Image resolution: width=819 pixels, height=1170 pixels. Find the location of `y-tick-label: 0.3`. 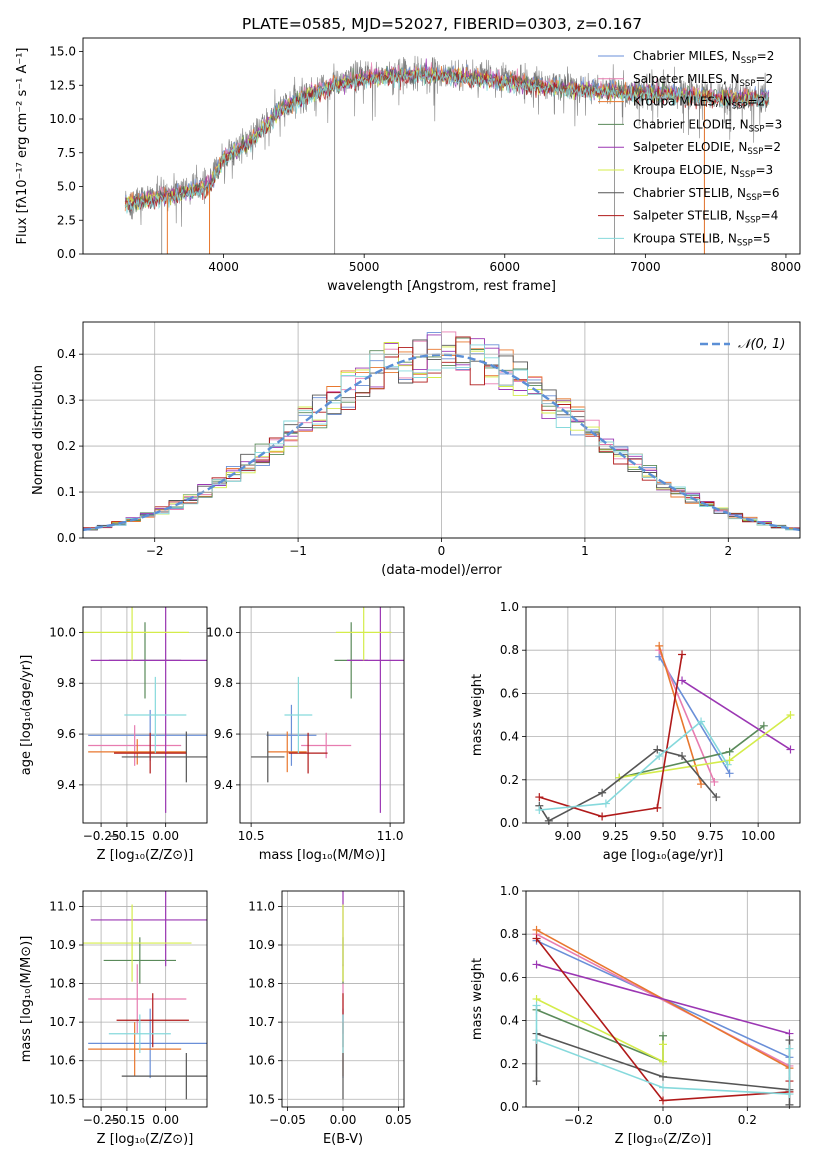

y-tick-label: 0.3 is located at coordinates (66, 400).